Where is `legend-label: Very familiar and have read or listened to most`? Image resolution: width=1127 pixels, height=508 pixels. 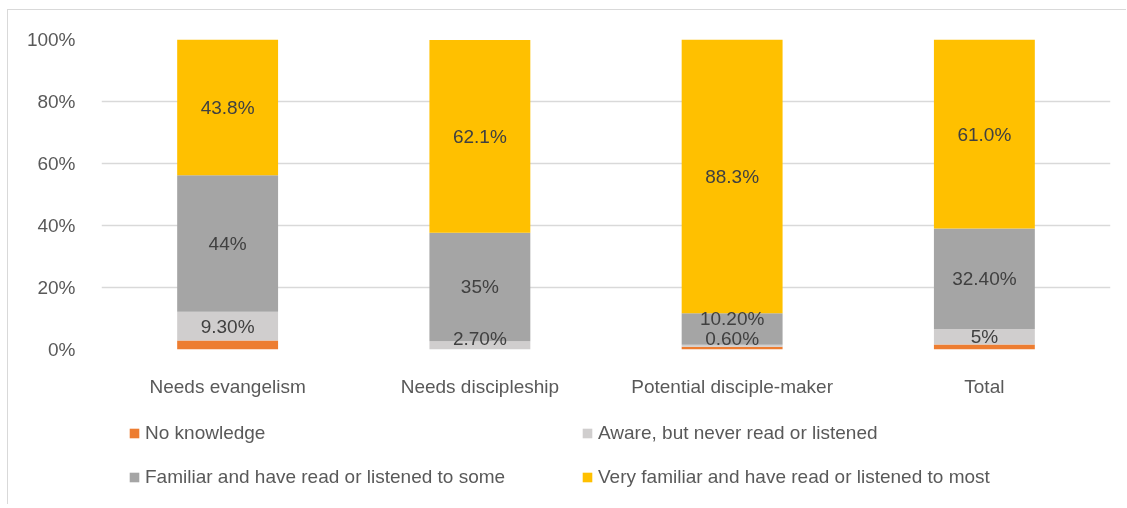
legend-label: Very familiar and have read or listened to most is located at coordinates (794, 477).